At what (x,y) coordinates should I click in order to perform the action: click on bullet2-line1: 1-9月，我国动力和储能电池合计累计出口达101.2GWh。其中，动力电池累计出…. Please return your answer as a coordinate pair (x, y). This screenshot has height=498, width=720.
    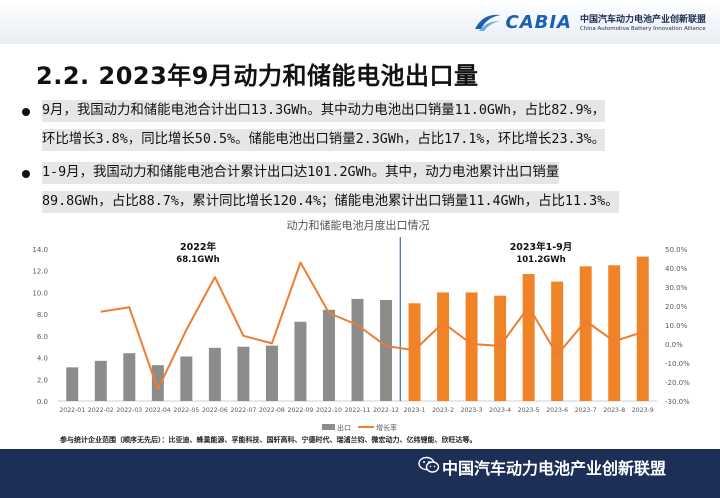
    Looking at the image, I should click on (301, 173).